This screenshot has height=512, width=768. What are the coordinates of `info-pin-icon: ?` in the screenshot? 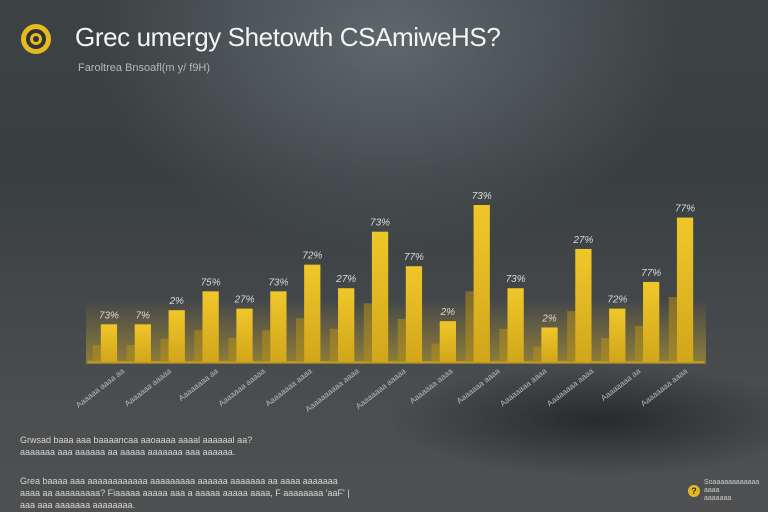 It's located at (694, 491).